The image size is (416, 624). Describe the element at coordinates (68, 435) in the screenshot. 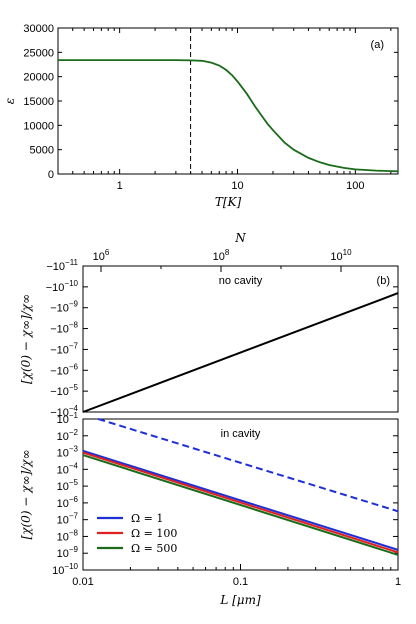

I see `panel-c-ytick-label: 10⁻²` at that location.